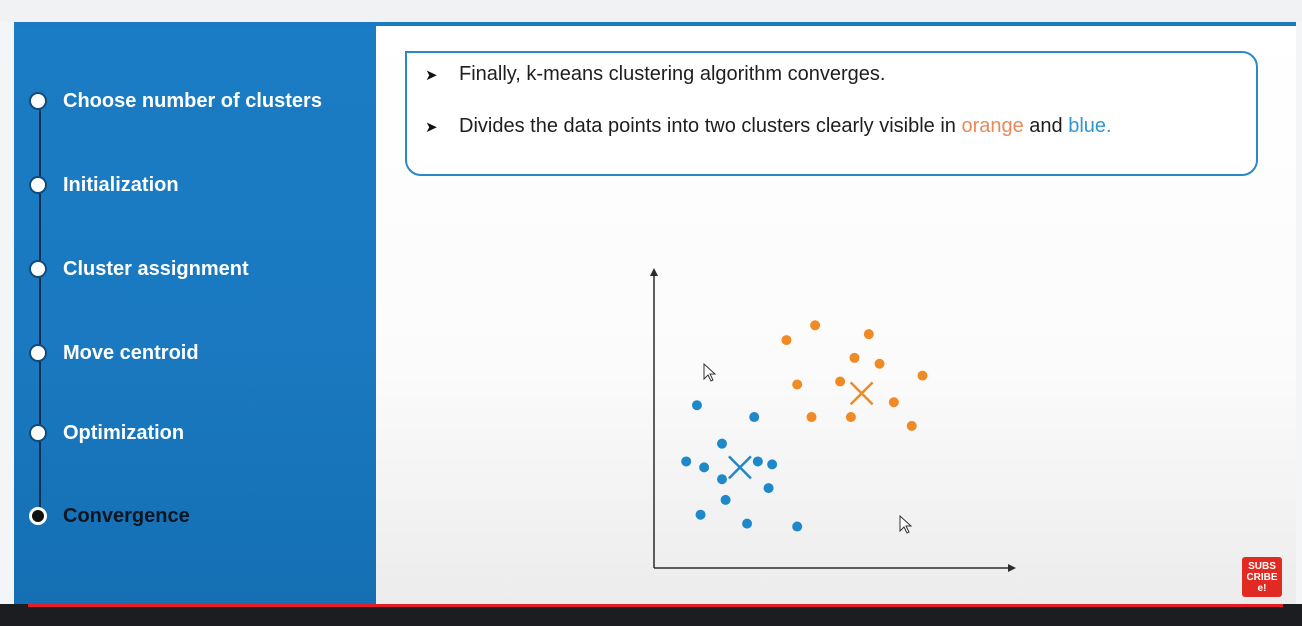  I want to click on subscribe-text: CRIBE, so click(1262, 577).